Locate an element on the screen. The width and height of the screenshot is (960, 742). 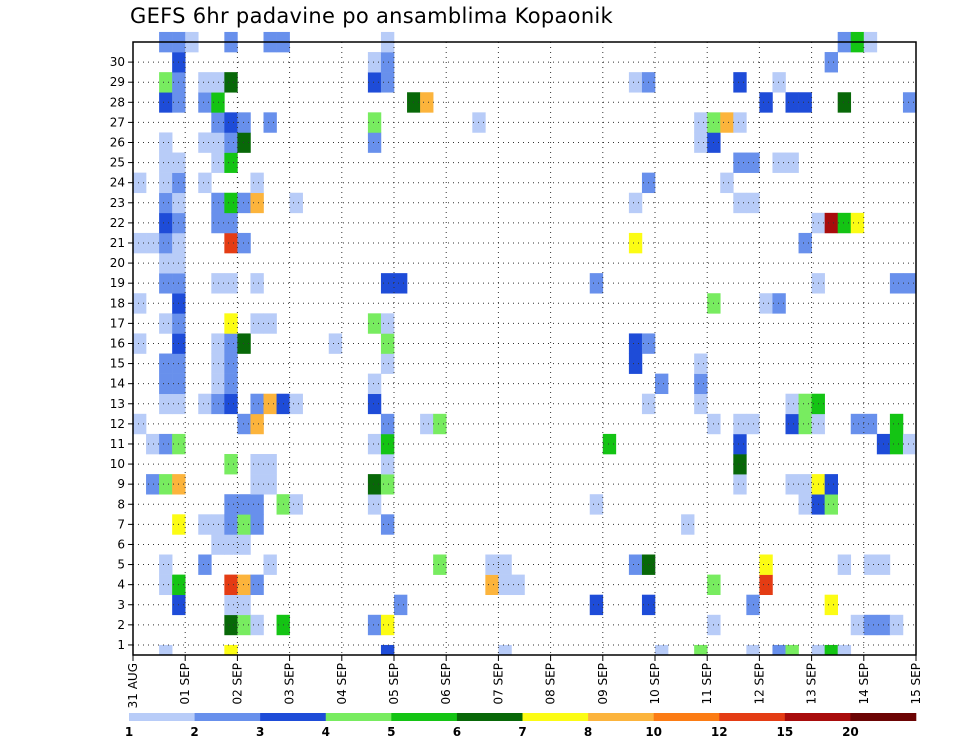
x-tick-label: 31 AUG is located at coordinates (133, 685).